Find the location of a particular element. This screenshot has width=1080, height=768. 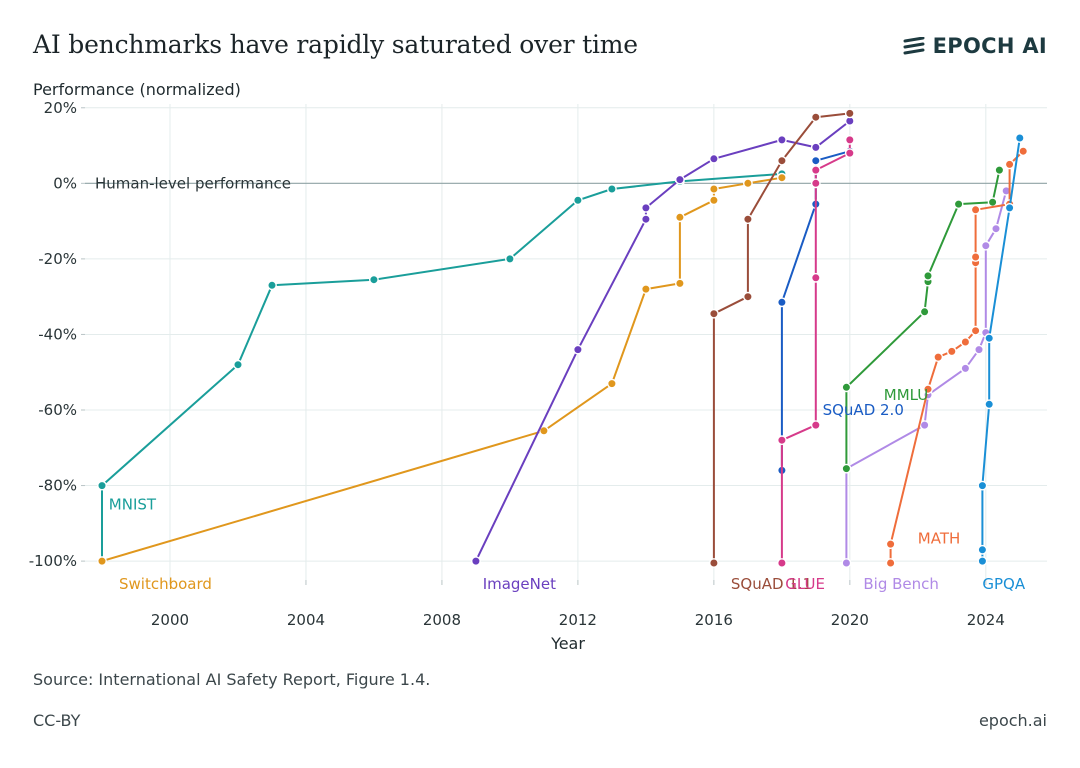

brand: EPOCH AI is located at coordinates (975, 46).